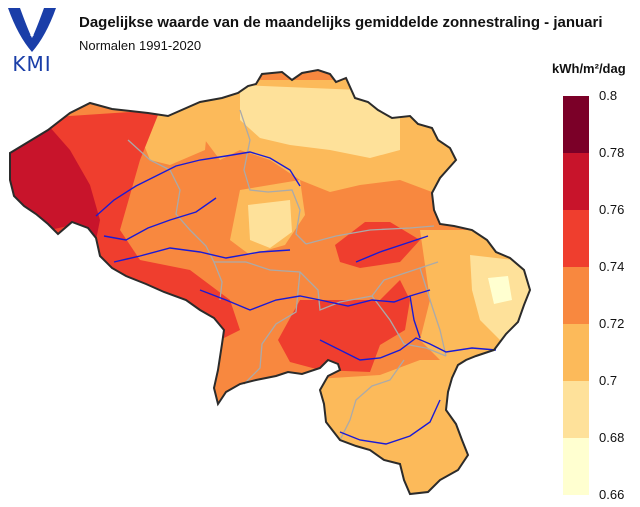 The image size is (640, 507). I want to click on legend-tick-label: 0.78, so click(612, 152).